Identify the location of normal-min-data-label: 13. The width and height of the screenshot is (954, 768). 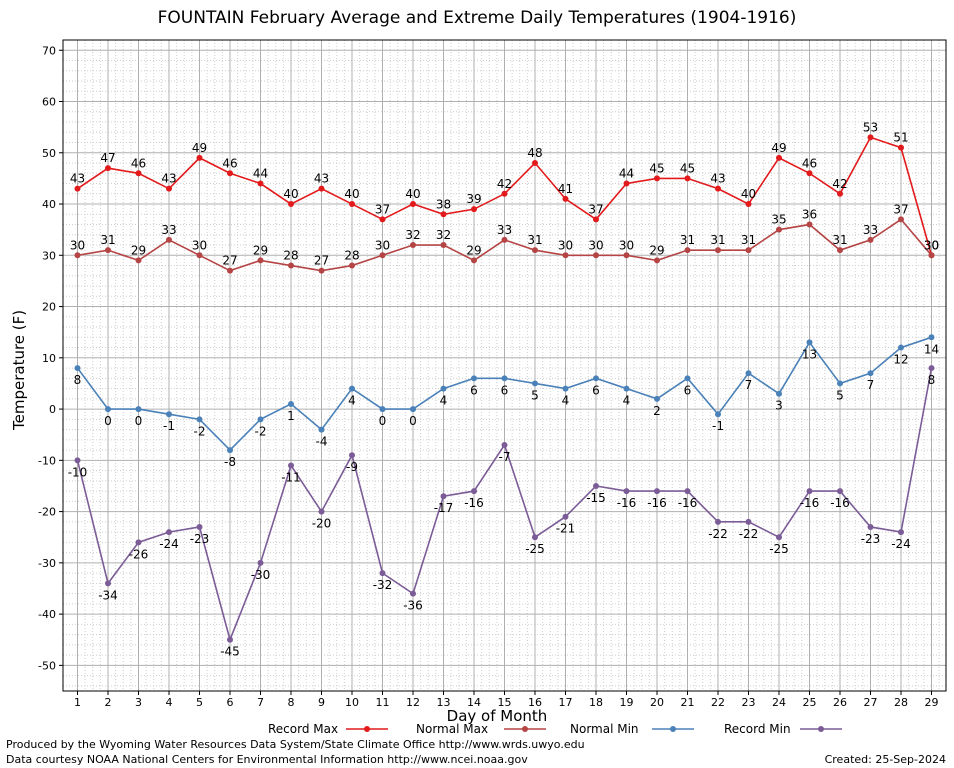
(809, 354).